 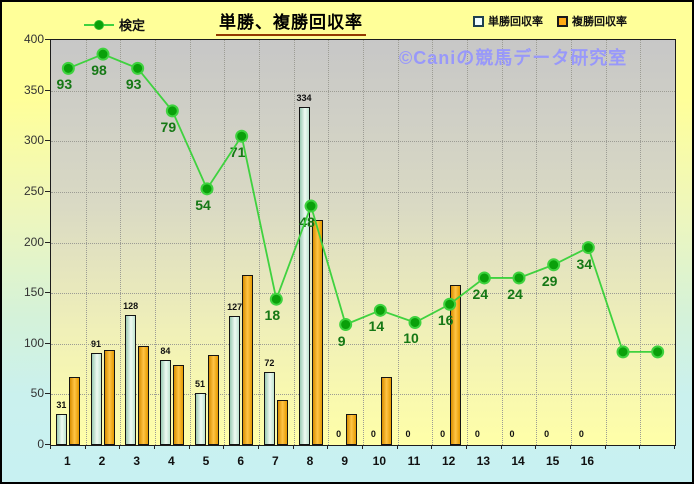 I want to click on x-axis-tick-label: 1, so click(x=67, y=461).